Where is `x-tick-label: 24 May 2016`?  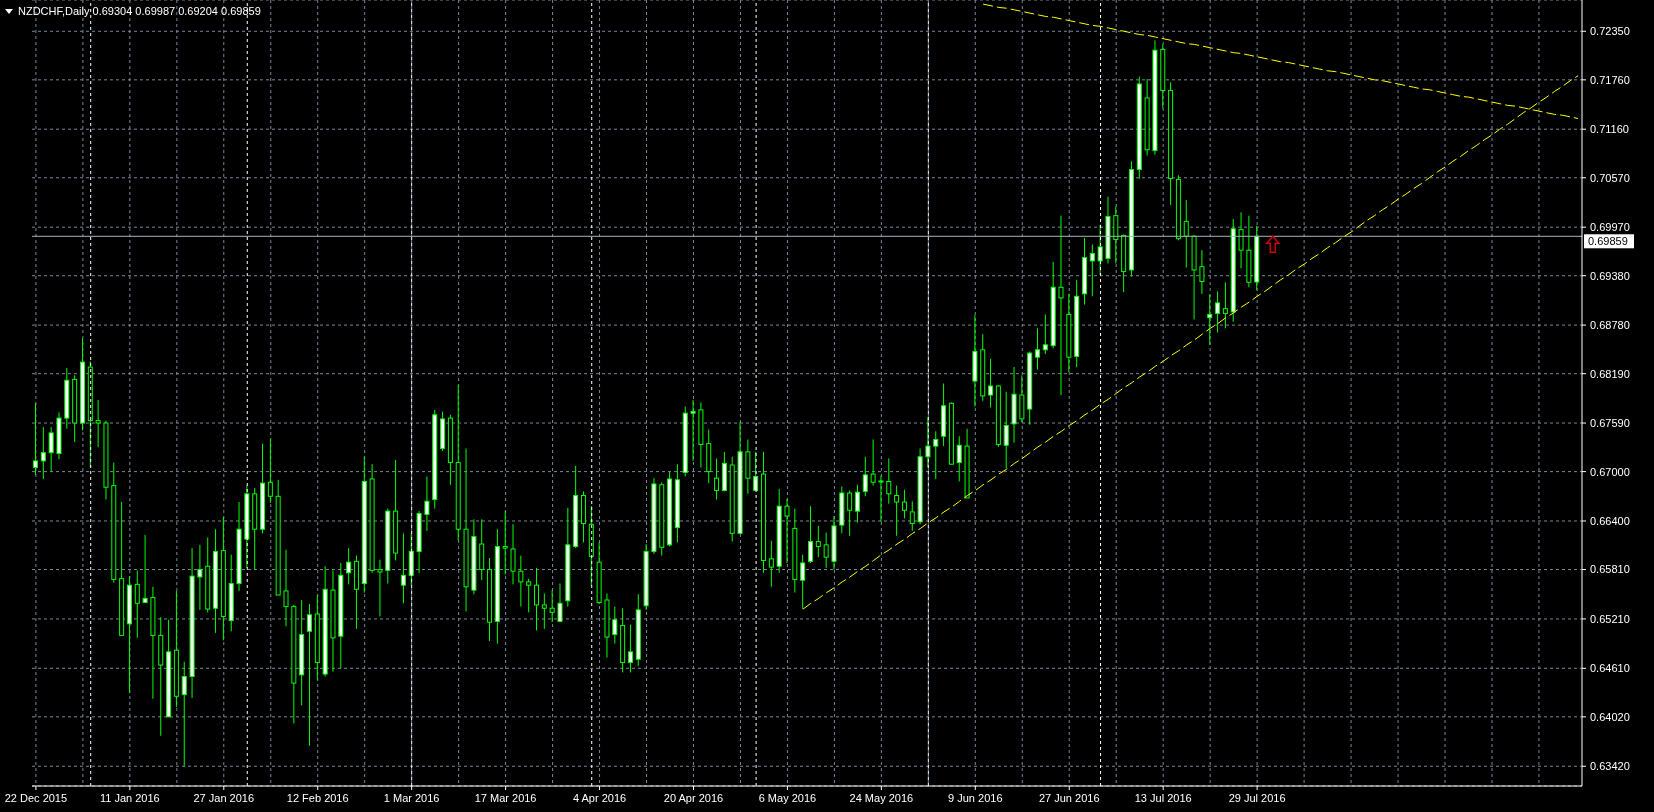 x-tick-label: 24 May 2016 is located at coordinates (881, 798).